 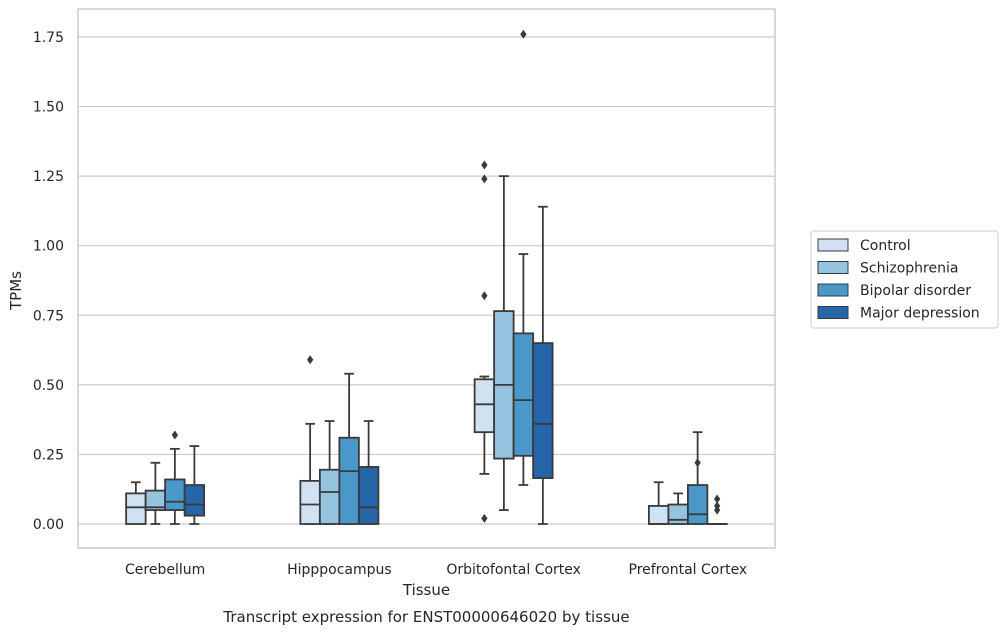 I want to click on x-axis-label: Tissue, so click(x=426, y=590).